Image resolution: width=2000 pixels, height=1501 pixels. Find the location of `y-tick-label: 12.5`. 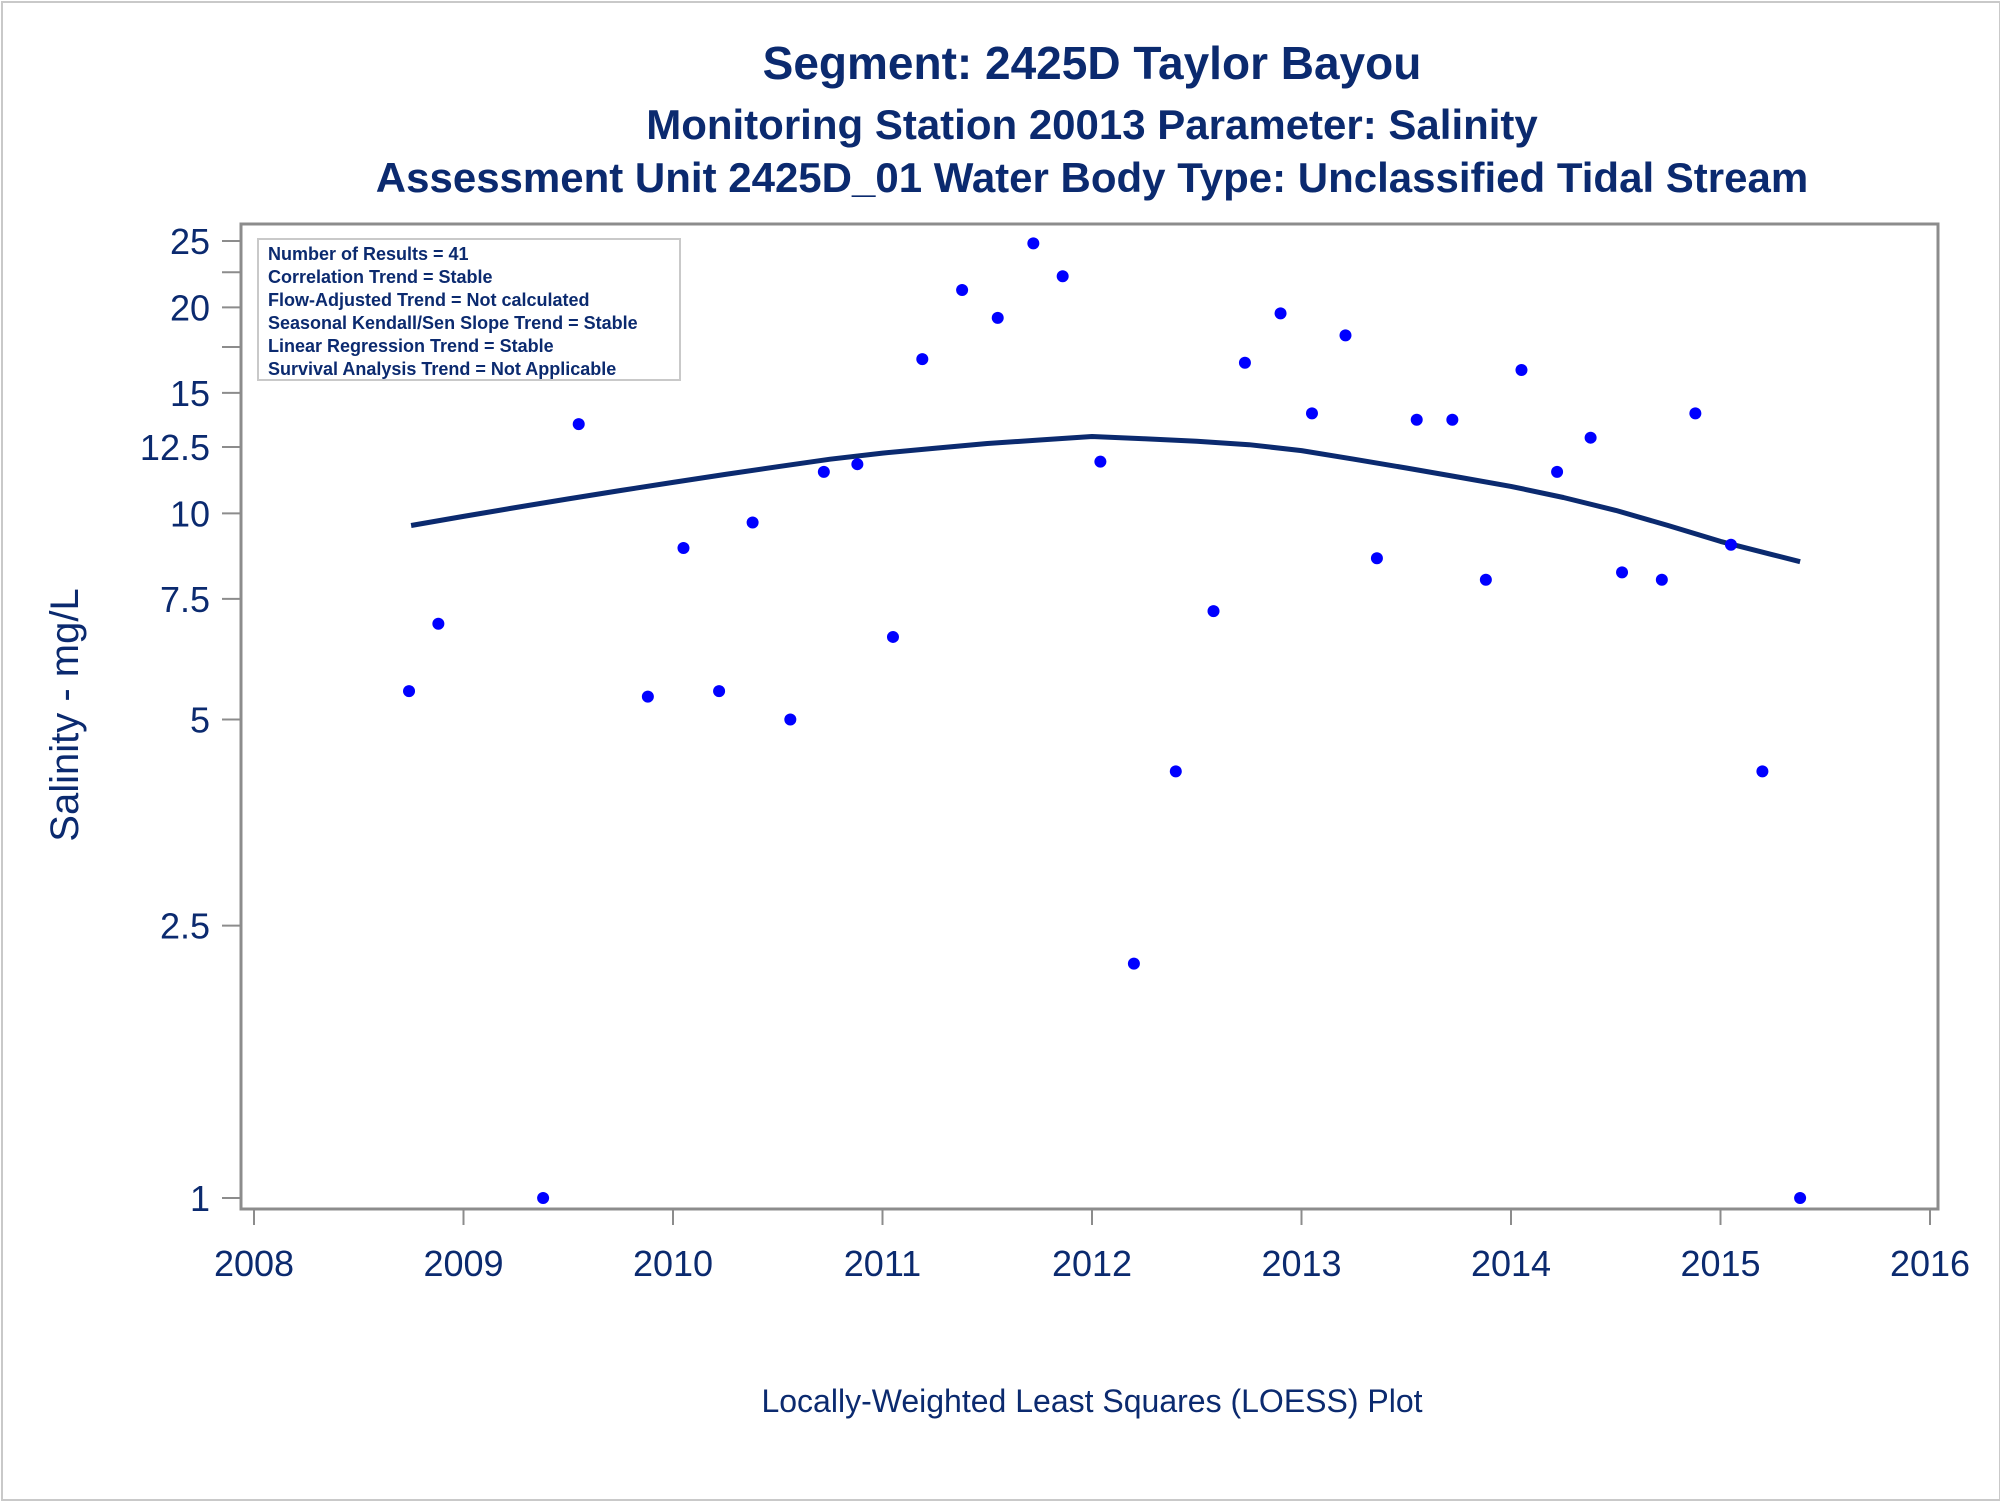

y-tick-label: 12.5 is located at coordinates (175, 447).